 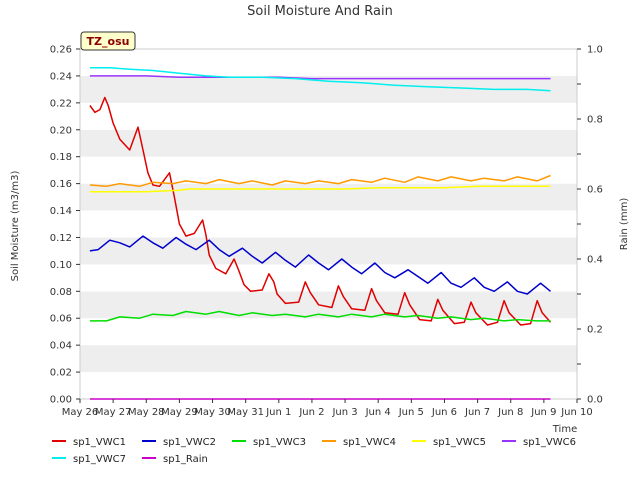 I want to click on y2-tick-label: 0.2, so click(x=595, y=330).